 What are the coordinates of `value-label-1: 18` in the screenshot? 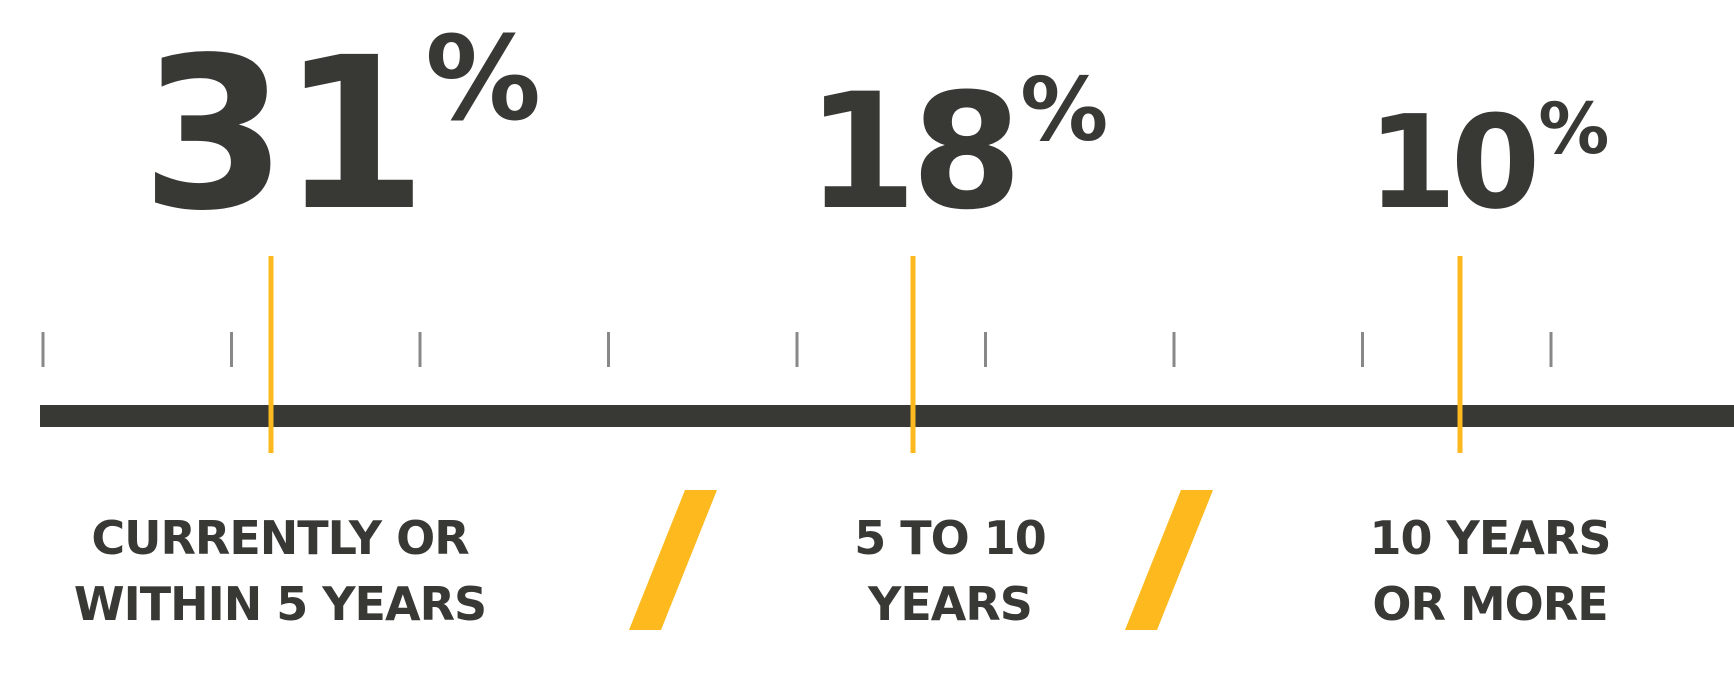 It's located at (911, 152).